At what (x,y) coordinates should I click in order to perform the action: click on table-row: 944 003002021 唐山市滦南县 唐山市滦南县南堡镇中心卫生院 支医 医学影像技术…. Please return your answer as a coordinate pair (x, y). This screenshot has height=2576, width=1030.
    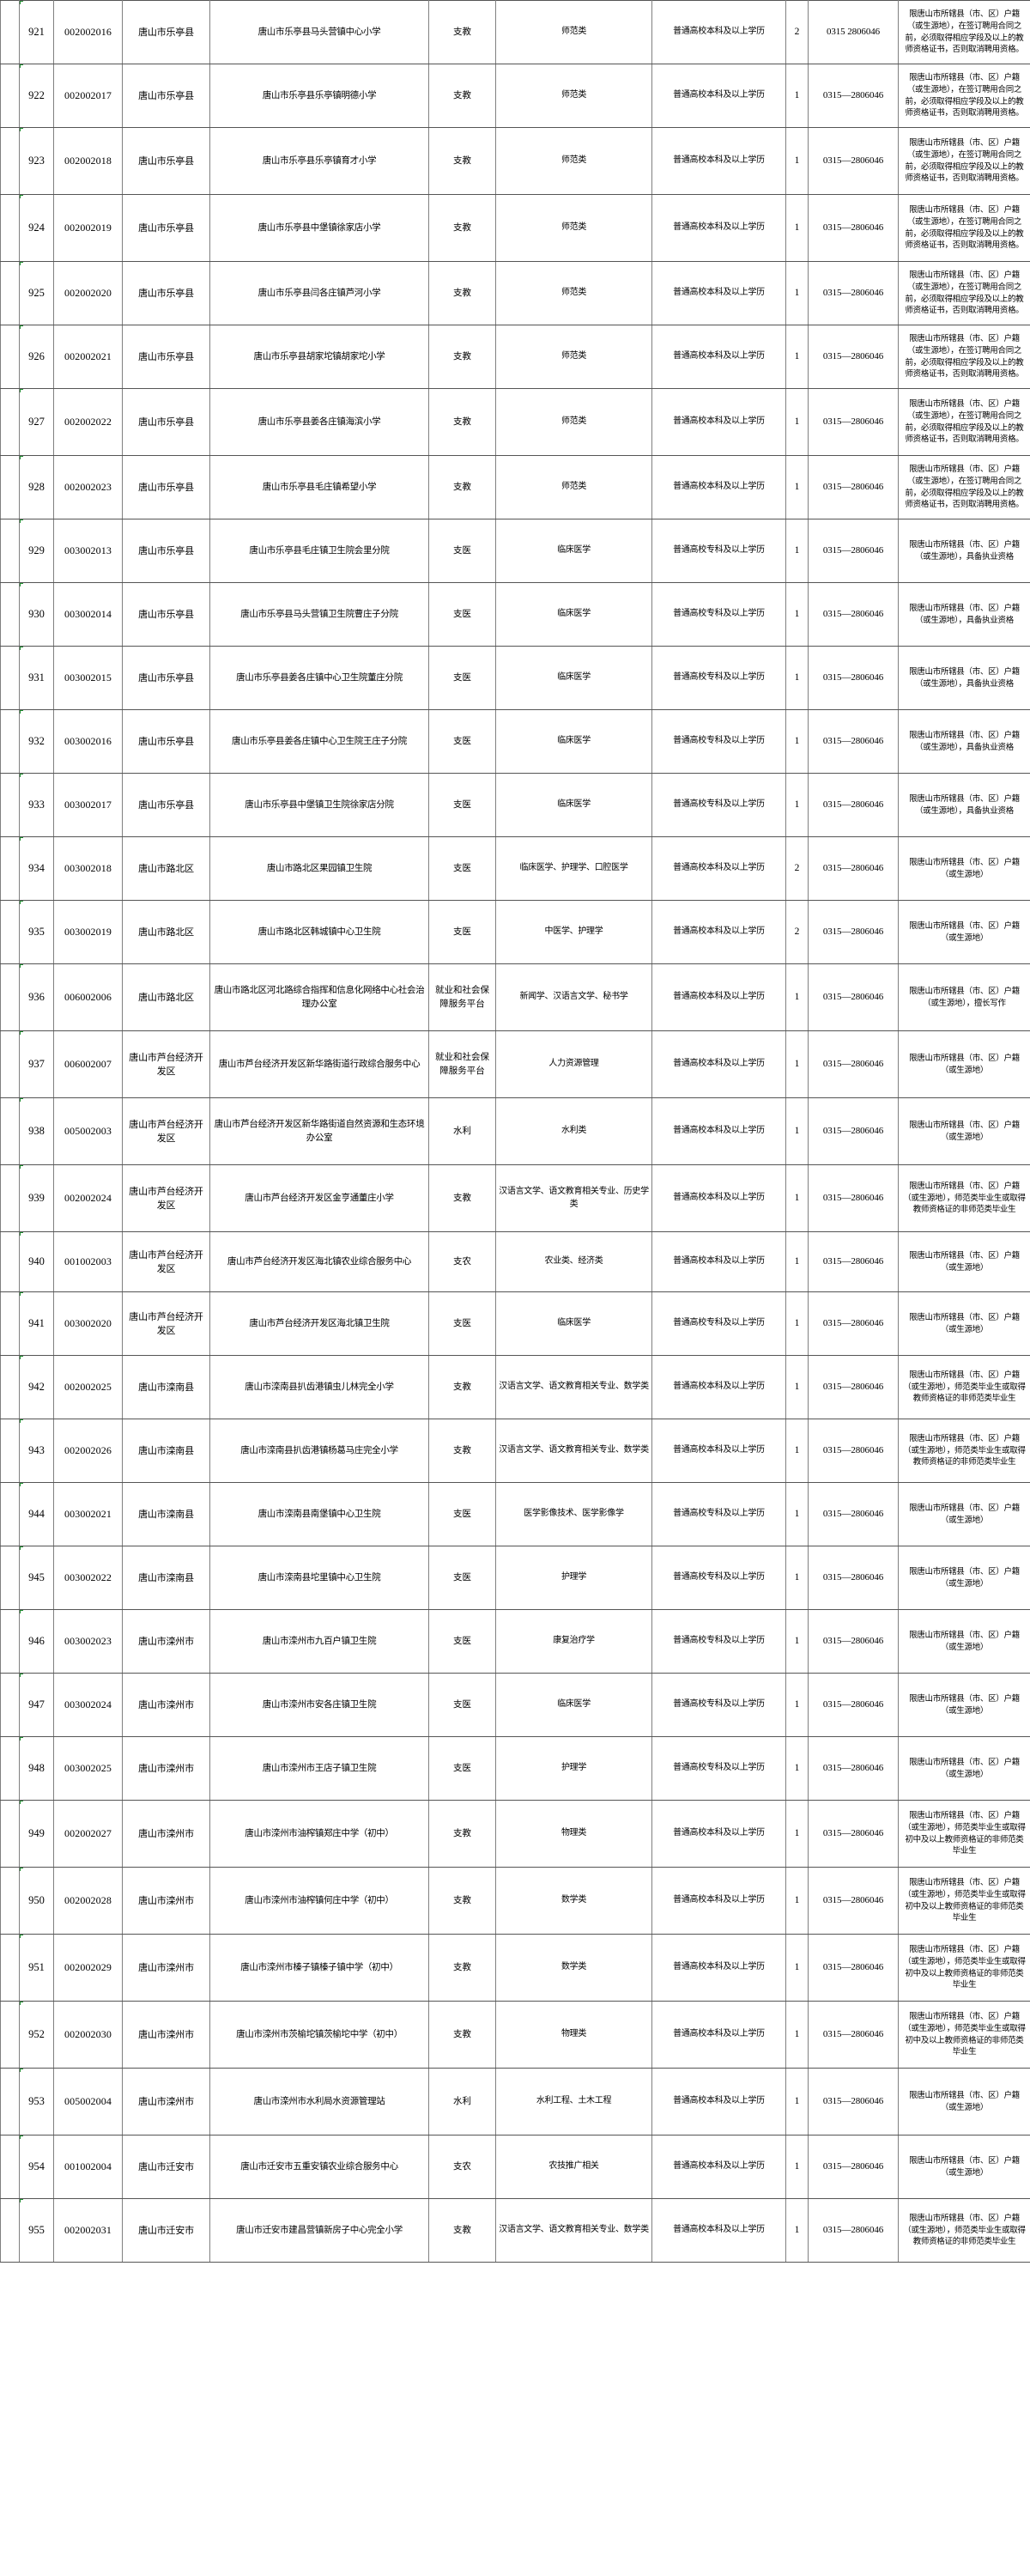
    Looking at the image, I should click on (515, 1514).